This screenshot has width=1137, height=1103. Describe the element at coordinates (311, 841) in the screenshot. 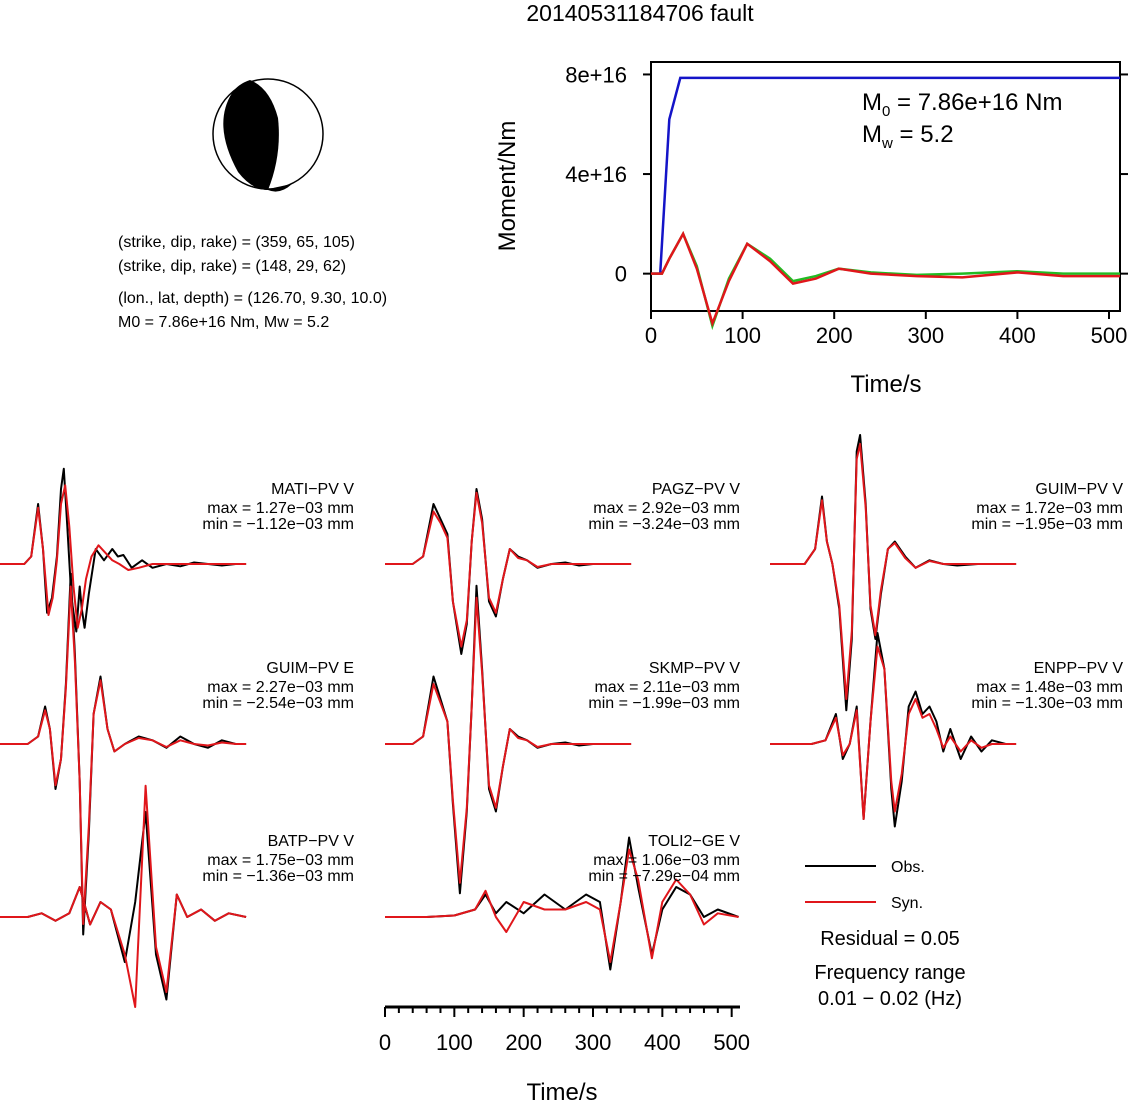

I see `station-name: BATP−PV V` at that location.